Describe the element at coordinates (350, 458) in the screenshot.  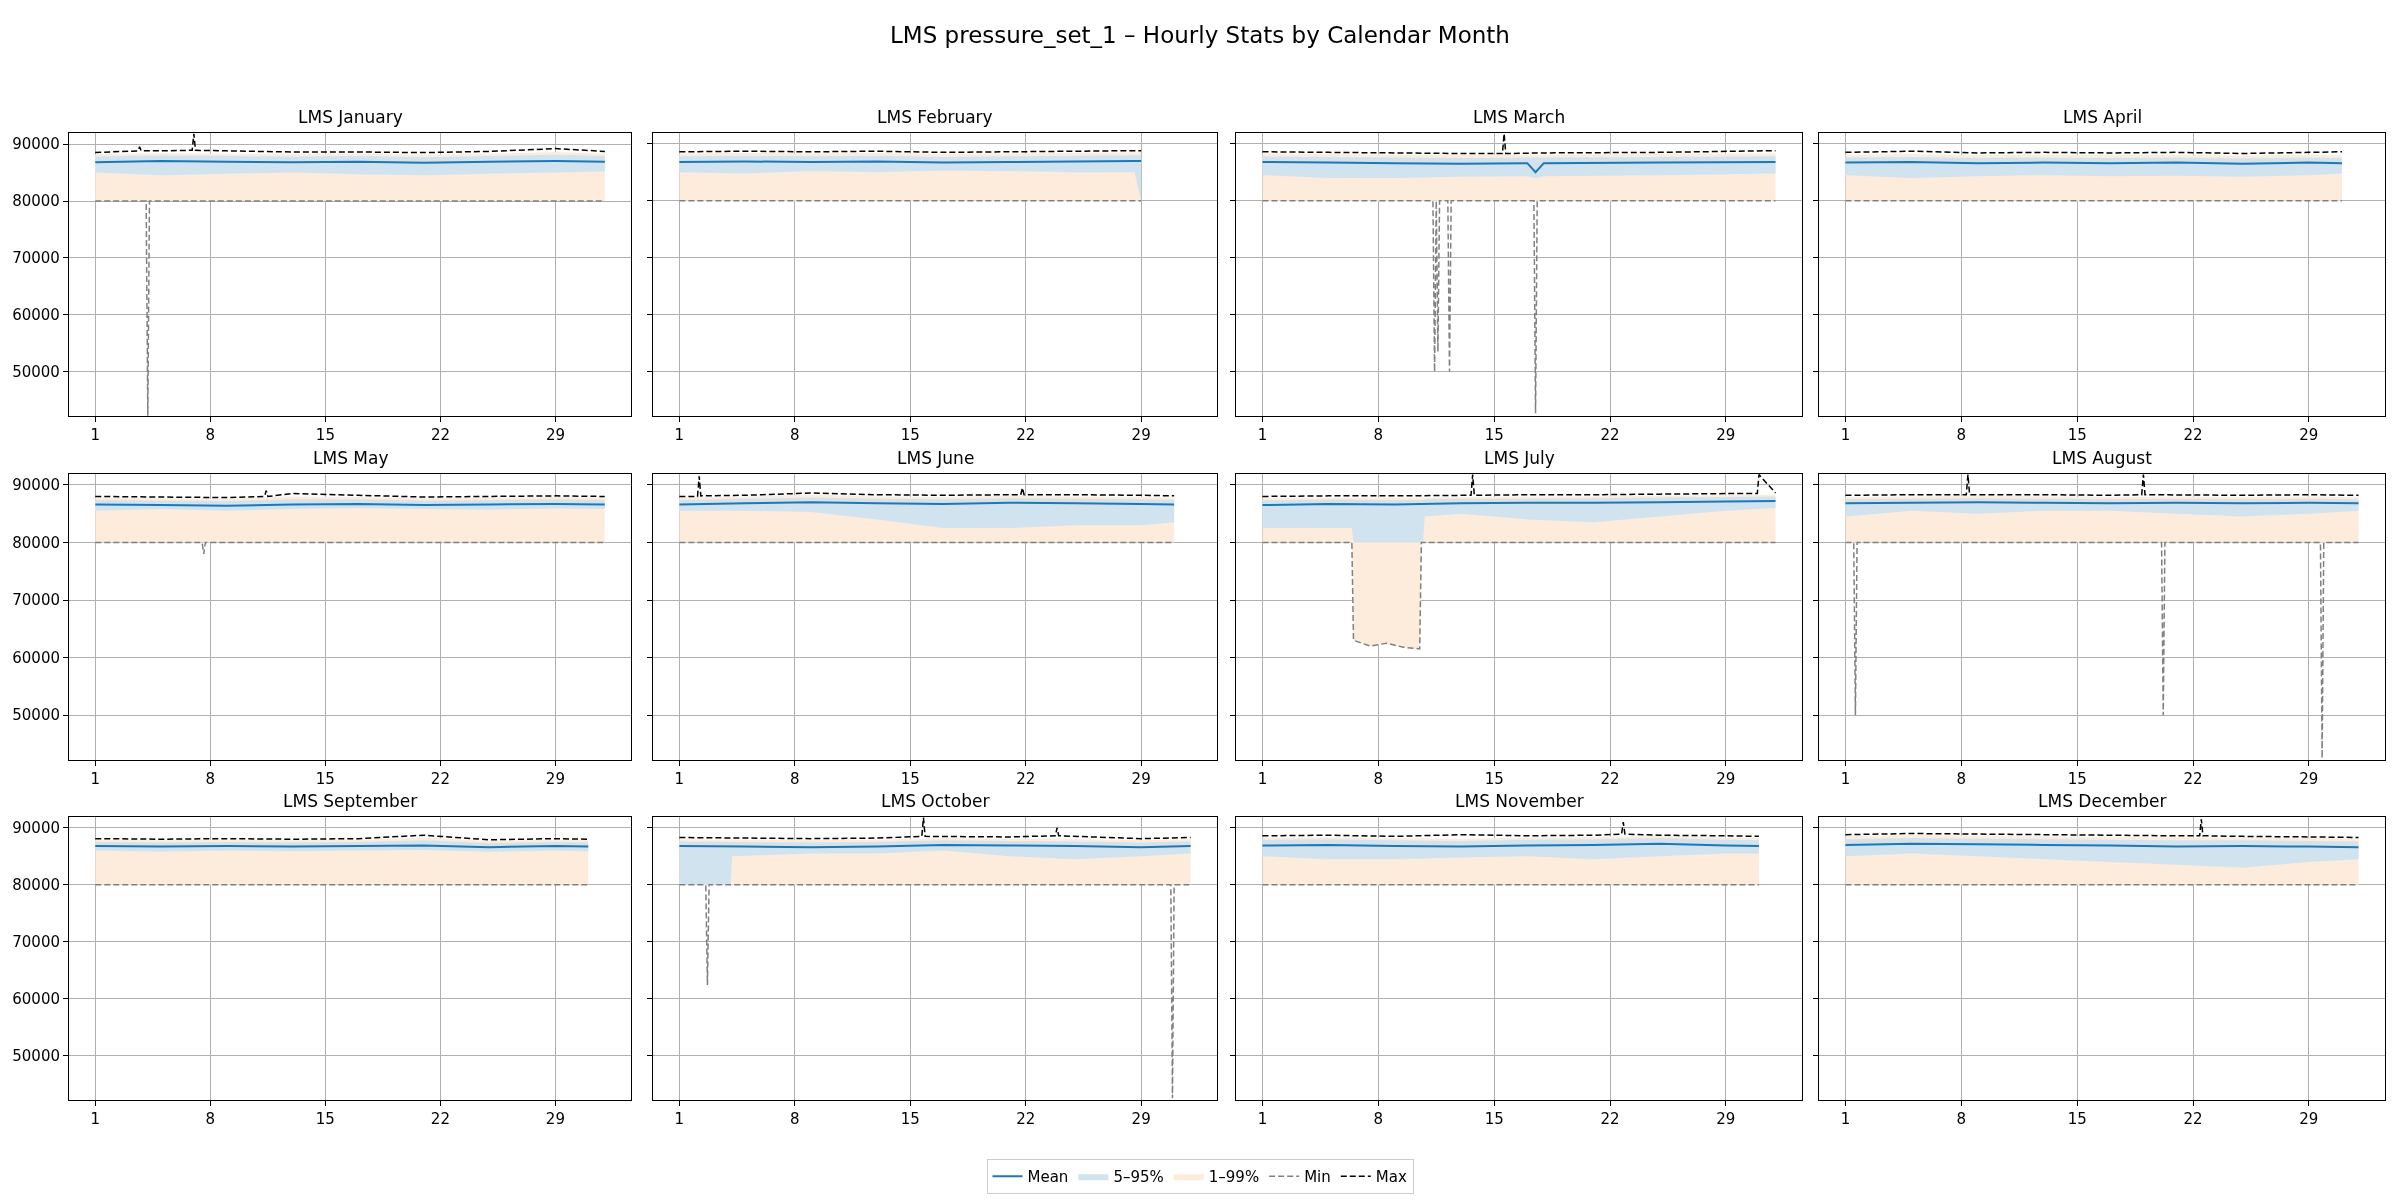
I see `chart-title: LMS May` at that location.